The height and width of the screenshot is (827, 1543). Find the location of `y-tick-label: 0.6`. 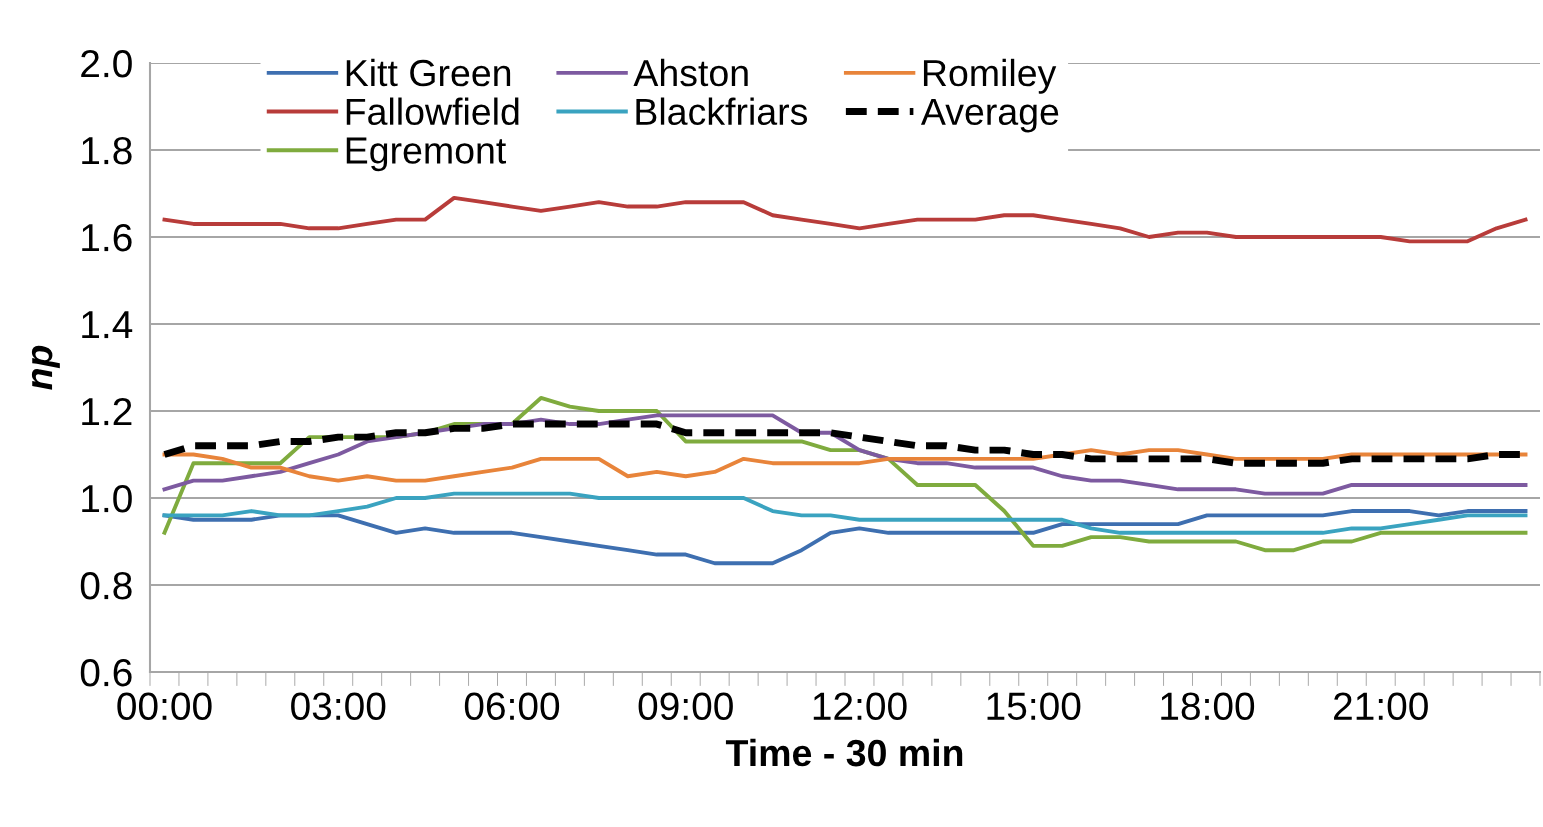

y-tick-label: 0.6 is located at coordinates (106, 672).